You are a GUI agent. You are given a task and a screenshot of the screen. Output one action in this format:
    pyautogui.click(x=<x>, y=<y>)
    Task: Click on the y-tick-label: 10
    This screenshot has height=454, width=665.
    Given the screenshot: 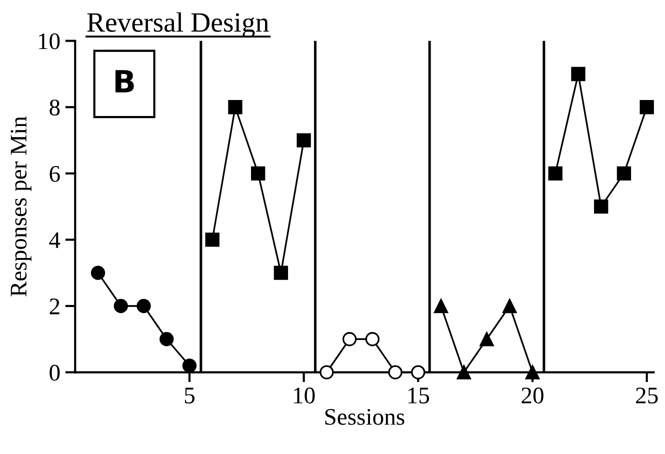 What is the action you would take?
    pyautogui.click(x=49, y=41)
    